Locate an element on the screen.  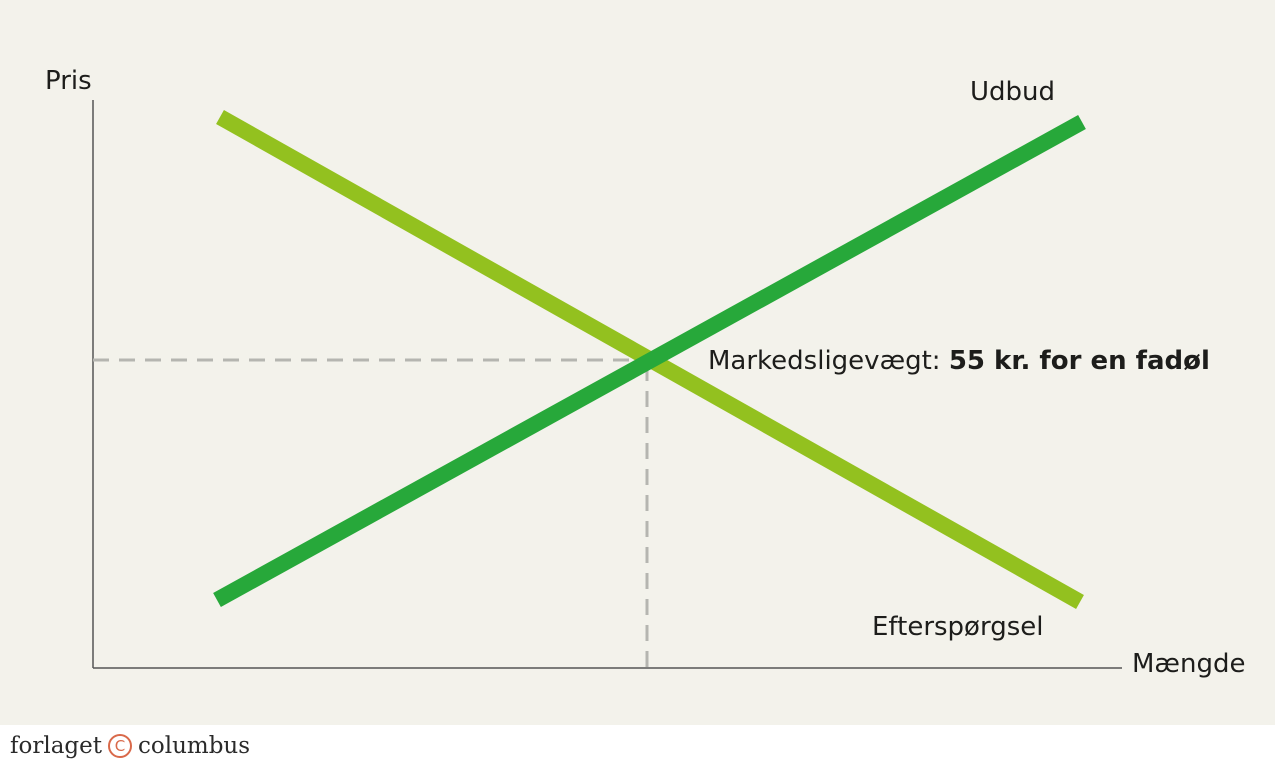
equilibrium-value: 55 kr. for en fadøl is located at coordinates (1079, 361).